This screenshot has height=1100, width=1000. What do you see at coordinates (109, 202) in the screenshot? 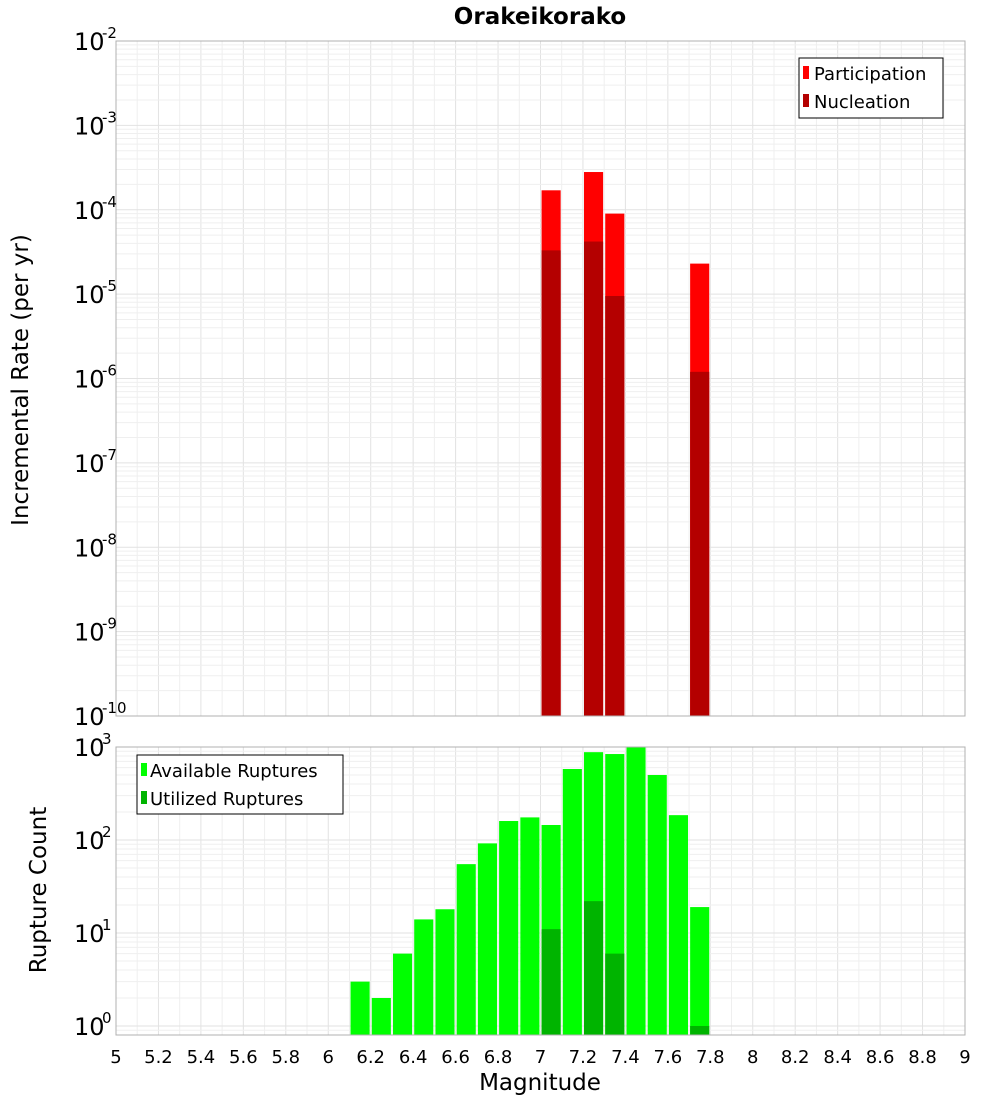
I see `top-y-tick-exponent: -4` at bounding box center [109, 202].